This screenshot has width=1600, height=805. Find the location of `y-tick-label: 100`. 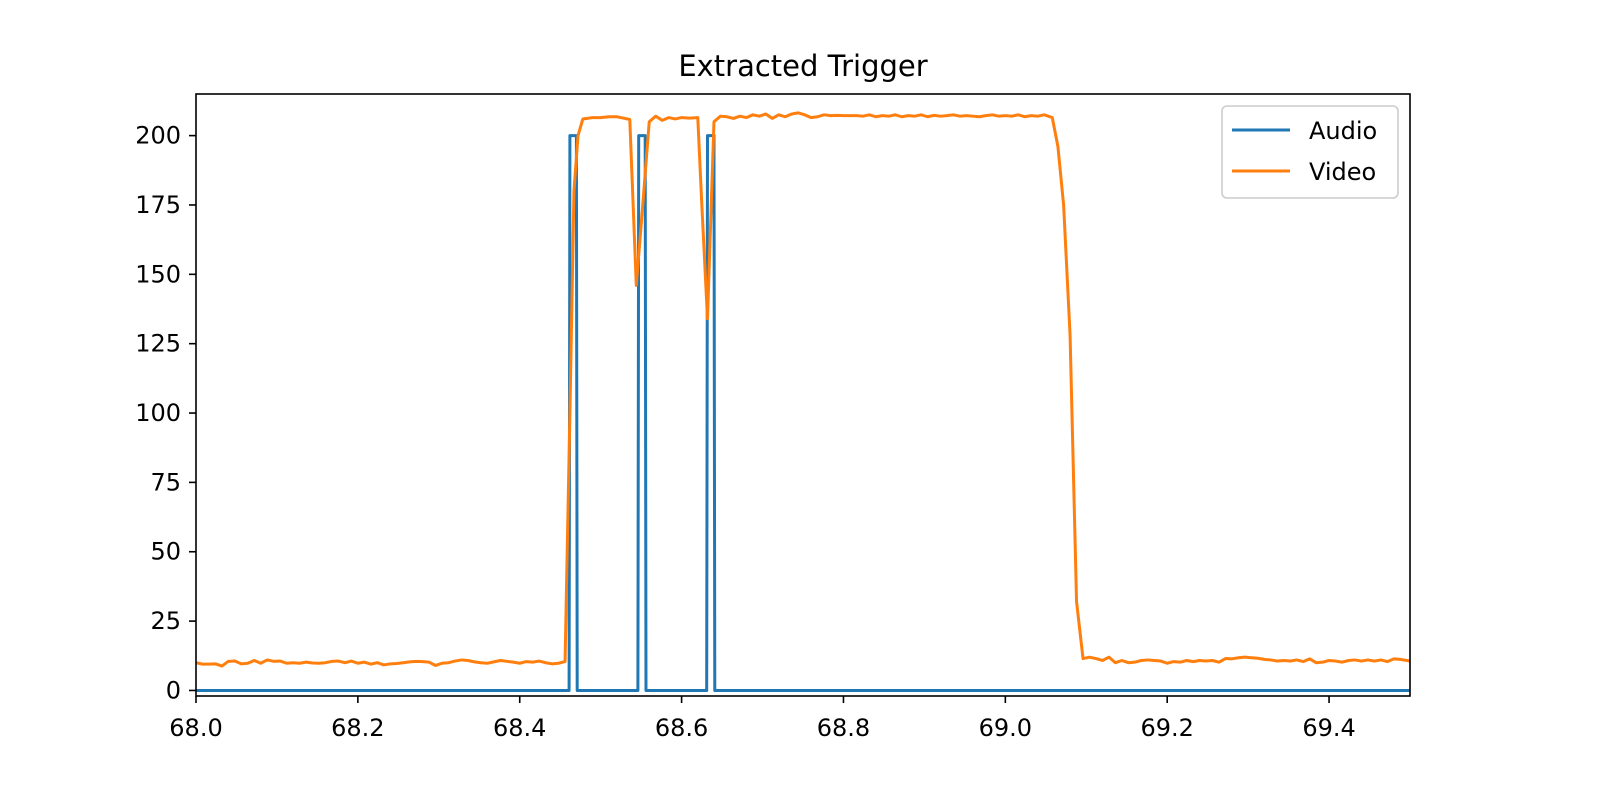

y-tick-label: 100 is located at coordinates (158, 413).